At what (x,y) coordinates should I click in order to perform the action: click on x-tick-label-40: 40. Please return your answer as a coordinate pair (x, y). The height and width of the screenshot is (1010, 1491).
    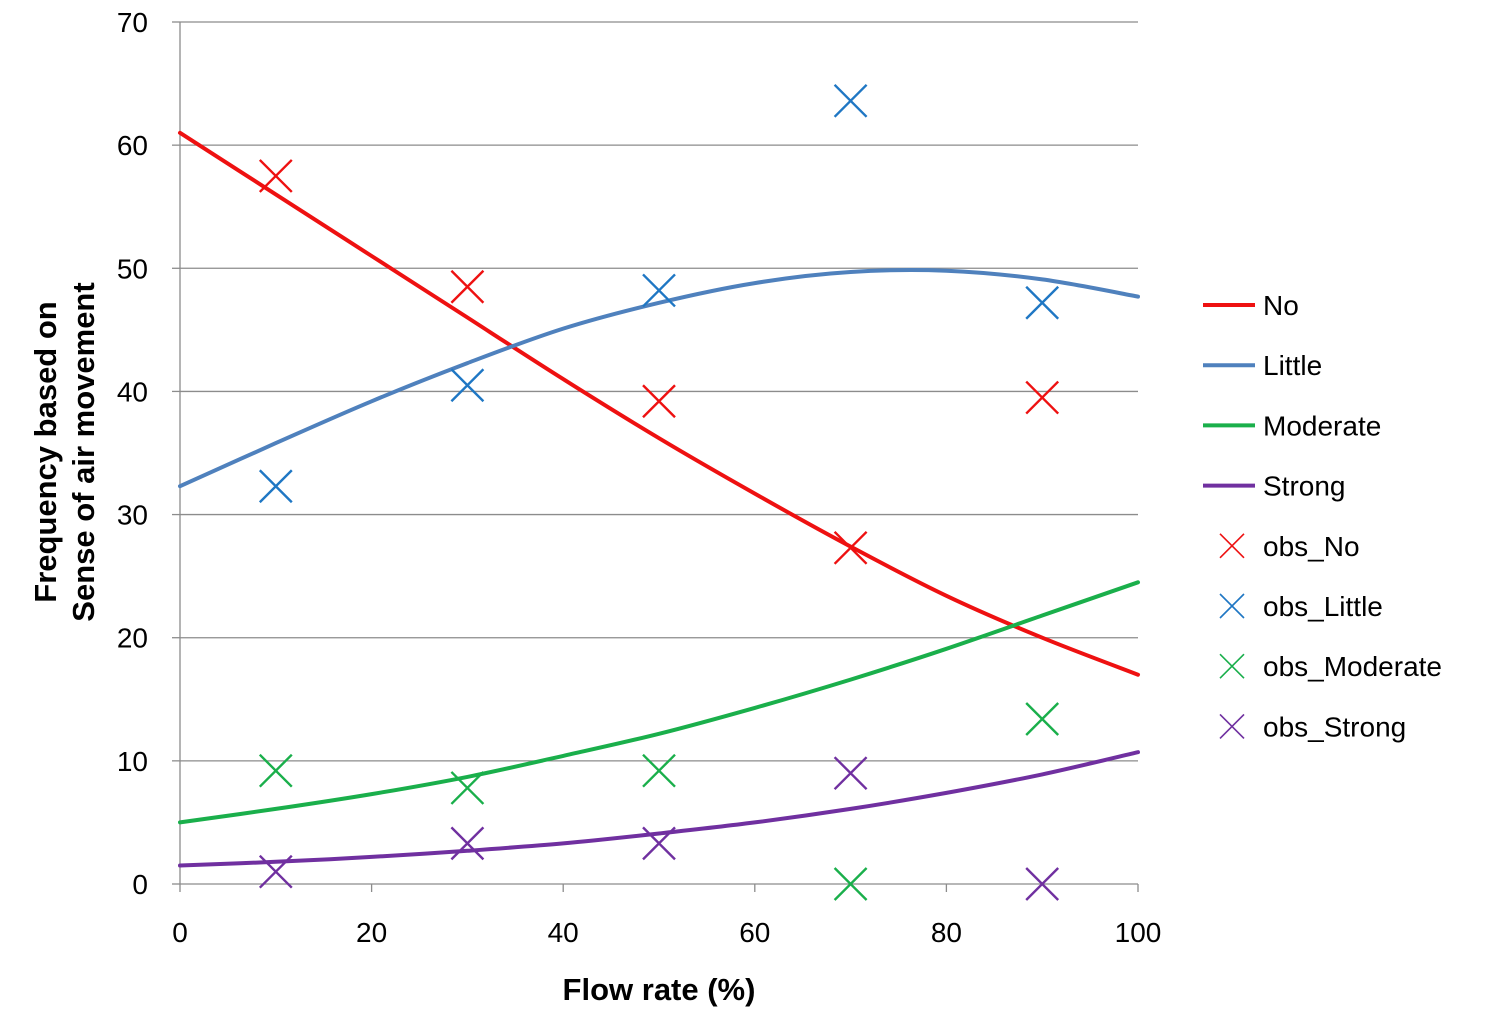
    Looking at the image, I should click on (563, 932).